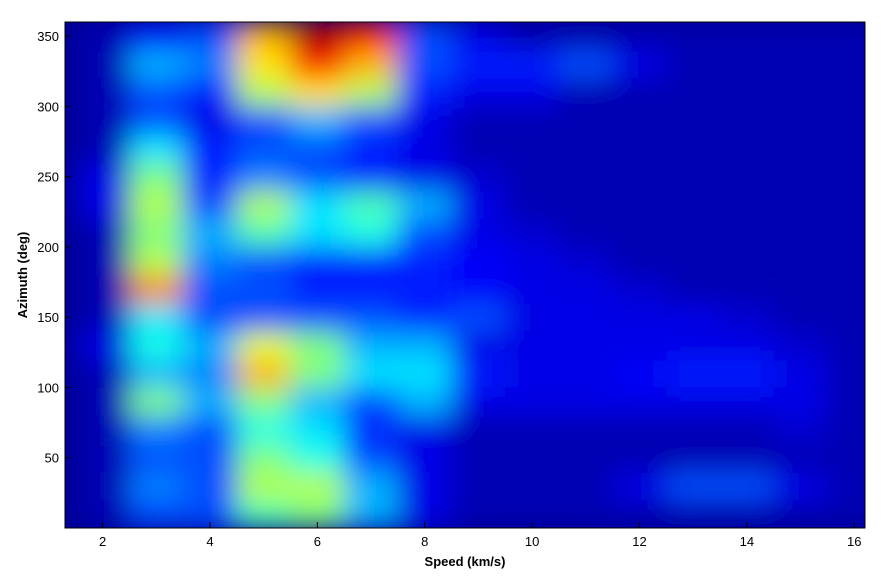  I want to click on x-tick-label: 14, so click(747, 541).